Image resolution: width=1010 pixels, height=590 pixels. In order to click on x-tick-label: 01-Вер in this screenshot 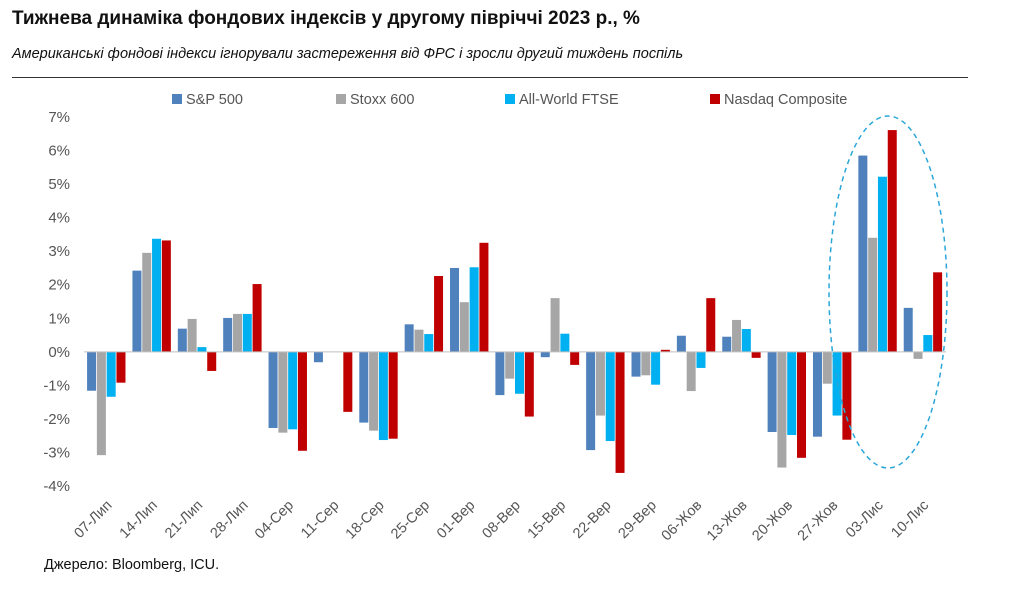, I will do `click(456, 520)`.